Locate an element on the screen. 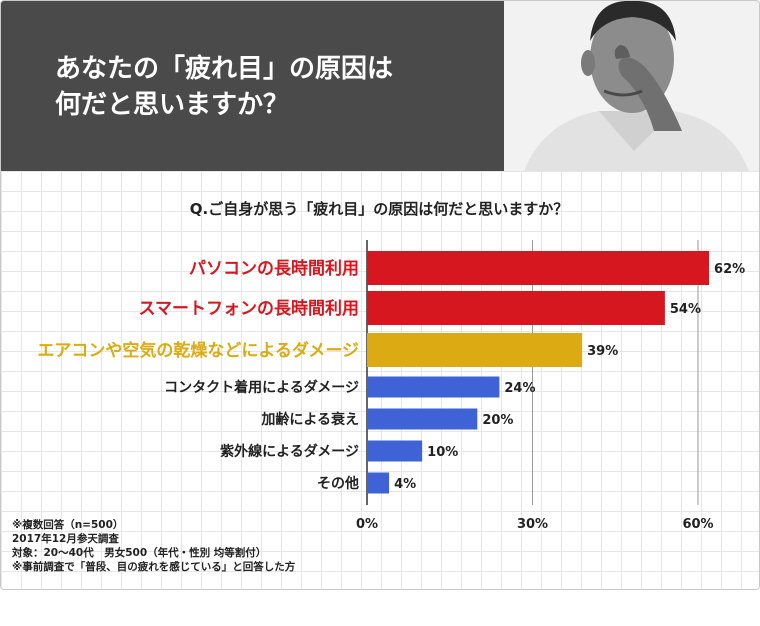 The height and width of the screenshot is (626, 760). data-label: 20% is located at coordinates (497, 420).